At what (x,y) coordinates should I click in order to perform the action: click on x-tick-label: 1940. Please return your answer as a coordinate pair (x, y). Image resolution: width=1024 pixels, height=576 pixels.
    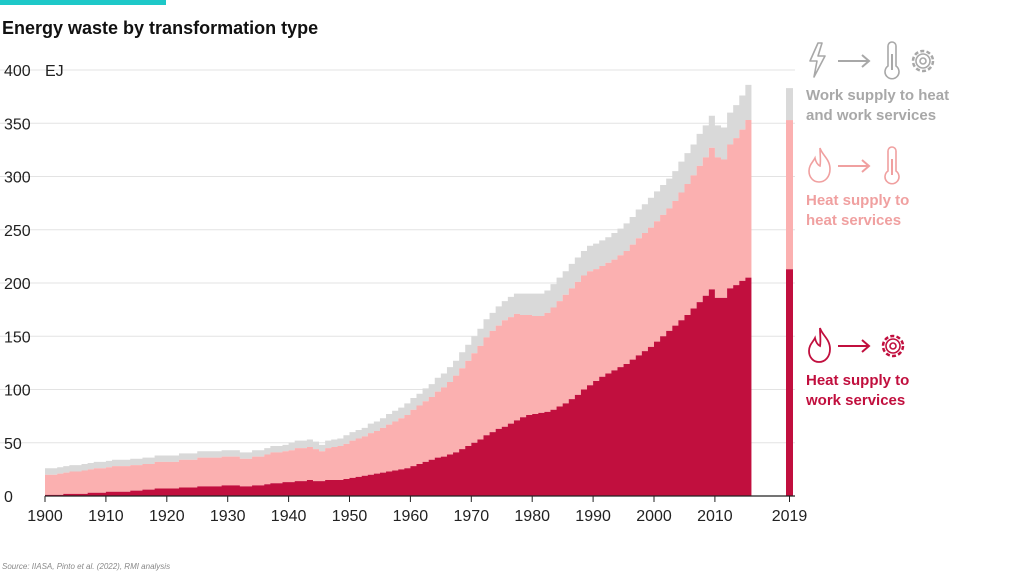
    Looking at the image, I should click on (289, 516).